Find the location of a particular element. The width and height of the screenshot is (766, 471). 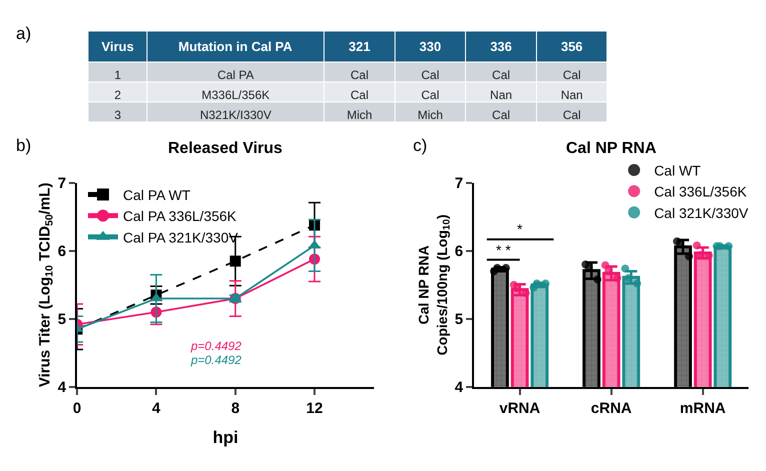

legend-label: Cal 336L/356K is located at coordinates (701, 192).